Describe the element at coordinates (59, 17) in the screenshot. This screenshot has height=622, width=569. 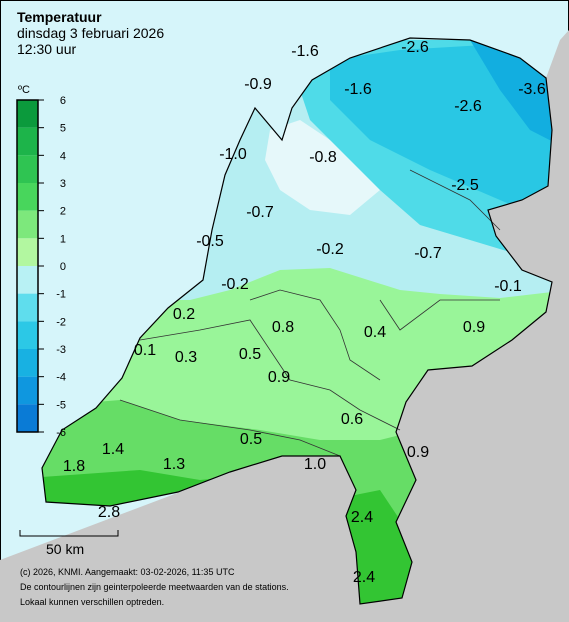
I see `title: Temperatuur` at that location.